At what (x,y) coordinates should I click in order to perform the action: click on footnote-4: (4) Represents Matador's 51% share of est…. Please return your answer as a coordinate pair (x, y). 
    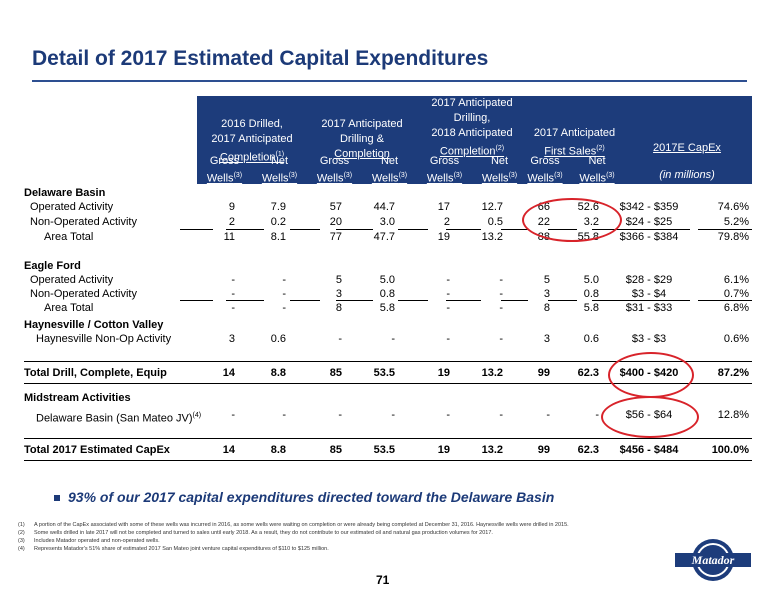
    Looking at the image, I should click on (173, 549).